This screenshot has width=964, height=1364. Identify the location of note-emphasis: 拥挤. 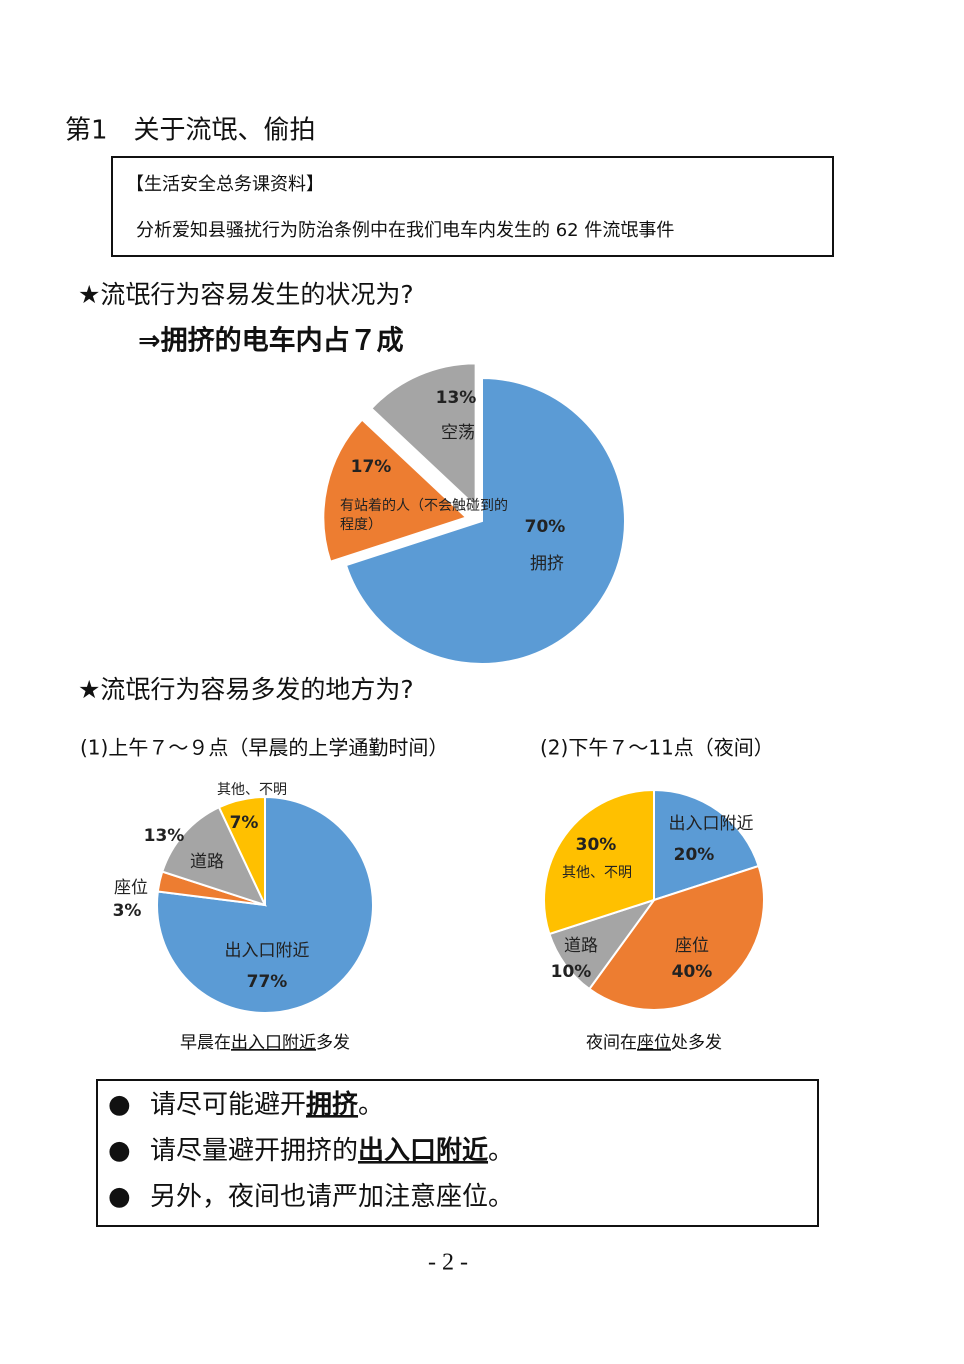
(332, 1105).